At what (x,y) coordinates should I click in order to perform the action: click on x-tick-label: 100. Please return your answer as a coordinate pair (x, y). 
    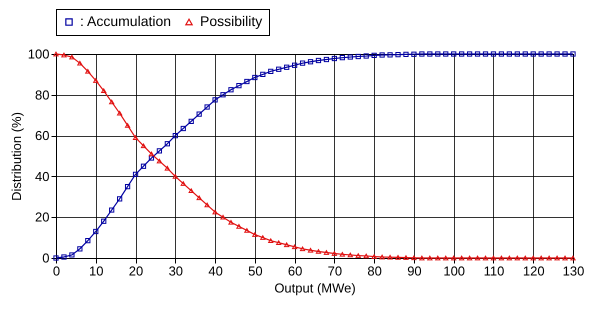
    Looking at the image, I should click on (454, 271).